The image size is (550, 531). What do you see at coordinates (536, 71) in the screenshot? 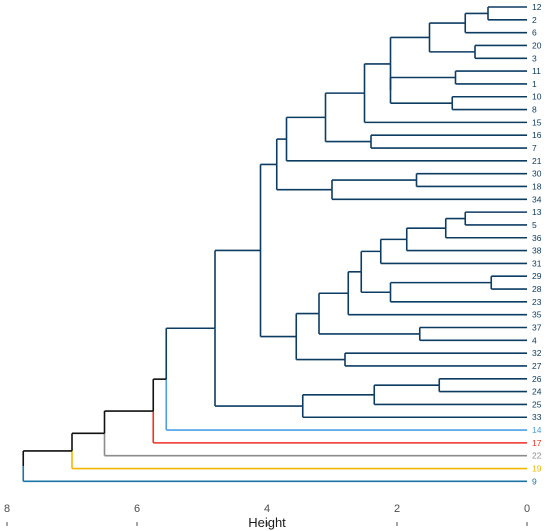
I see `leaf-label-11: 11` at bounding box center [536, 71].